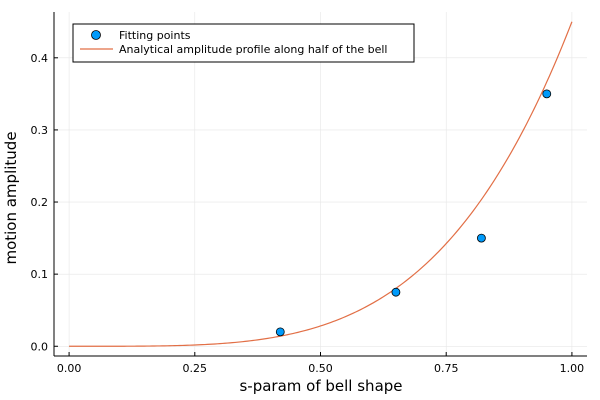 The width and height of the screenshot is (600, 400). What do you see at coordinates (40, 130) in the screenshot?
I see `y-tick-label: 0.3` at bounding box center [40, 130].